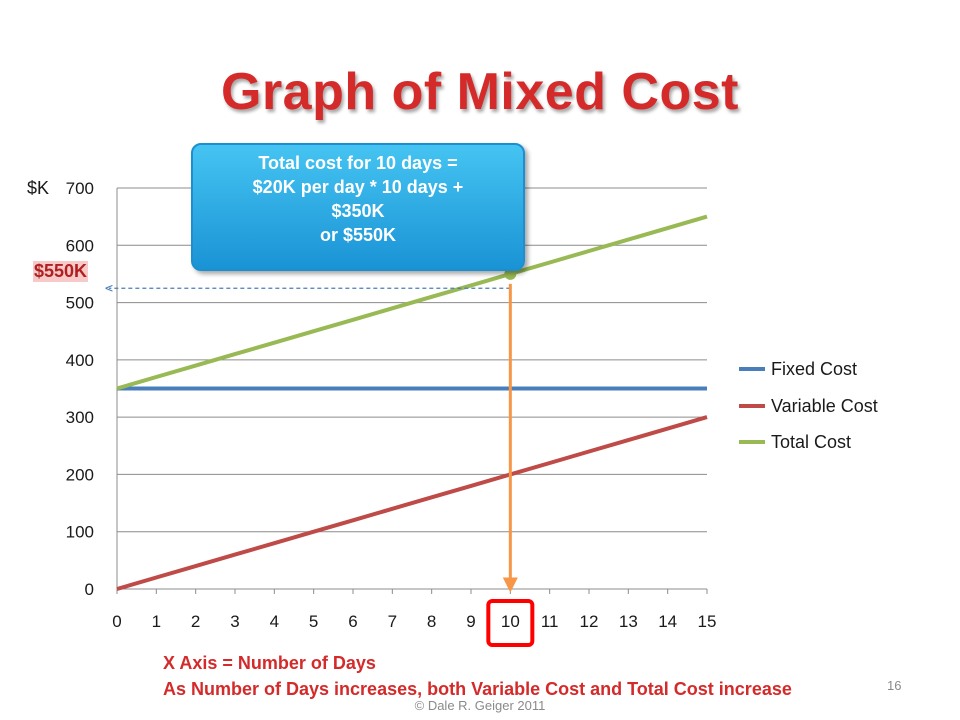 Image resolution: width=960 pixels, height=720 pixels. I want to click on x-tick-label: 12, so click(589, 621).